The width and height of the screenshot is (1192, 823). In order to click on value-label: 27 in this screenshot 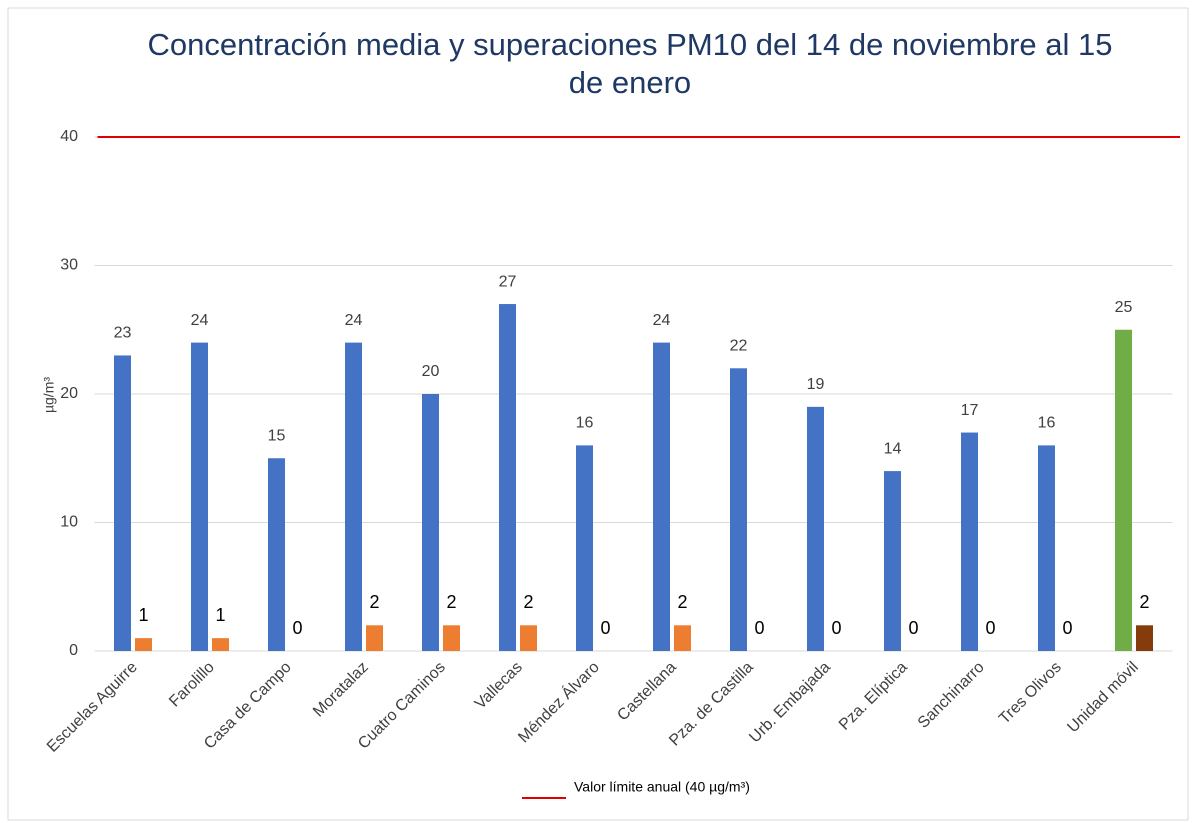, I will do `click(508, 281)`.